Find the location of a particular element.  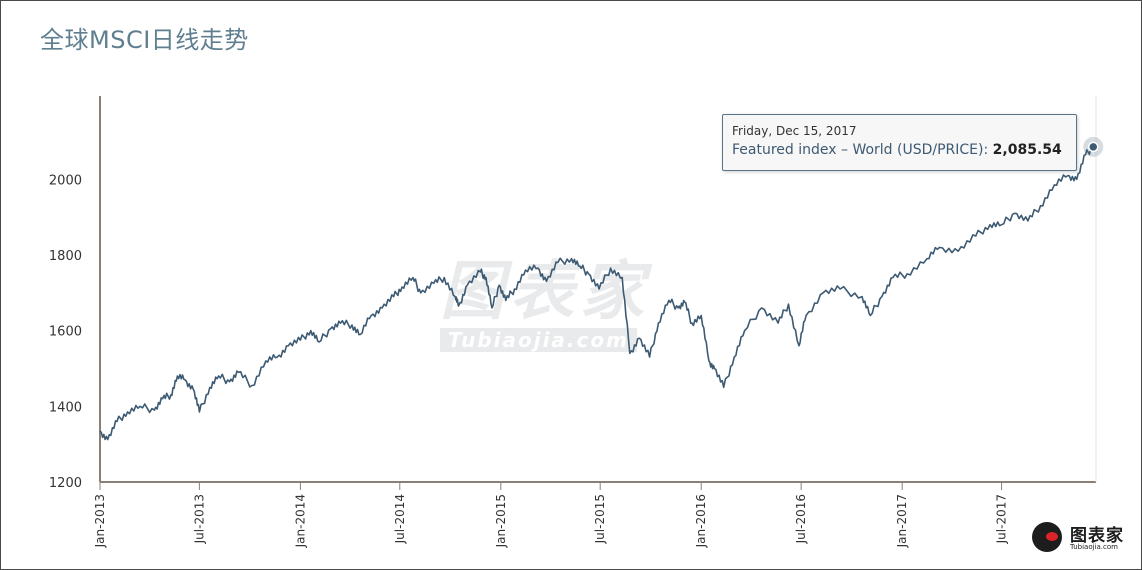

x-tick-label: Jan-2017 is located at coordinates (902, 521).